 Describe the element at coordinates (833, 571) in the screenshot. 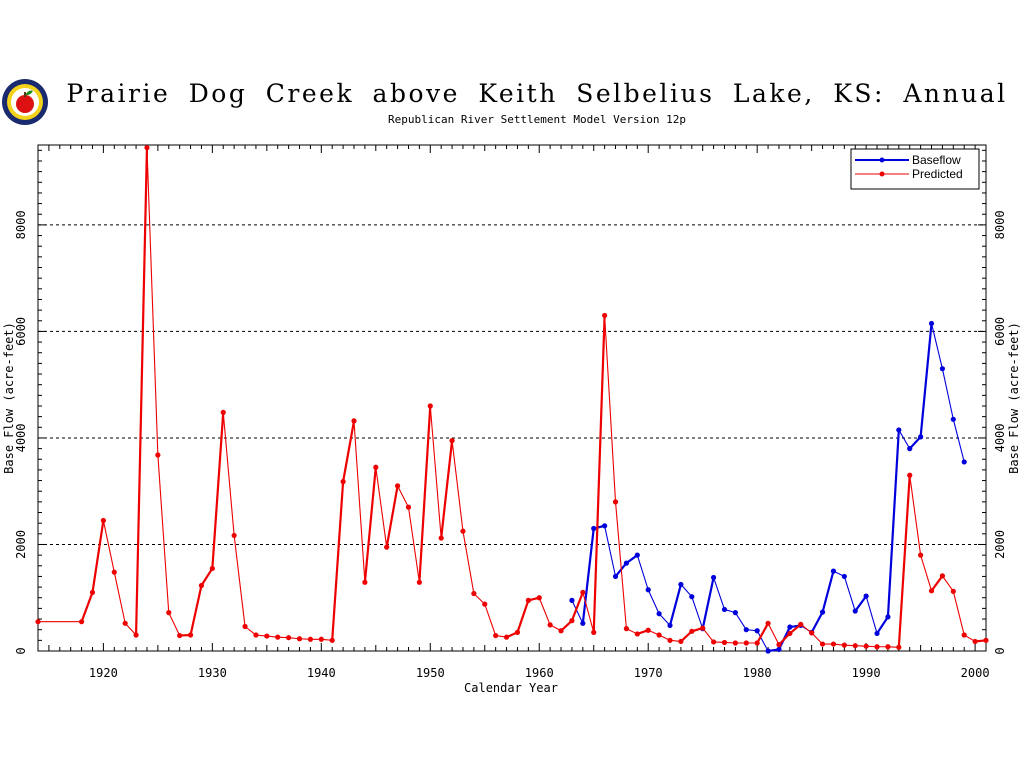

I see `data-point-baseflow-1987` at that location.